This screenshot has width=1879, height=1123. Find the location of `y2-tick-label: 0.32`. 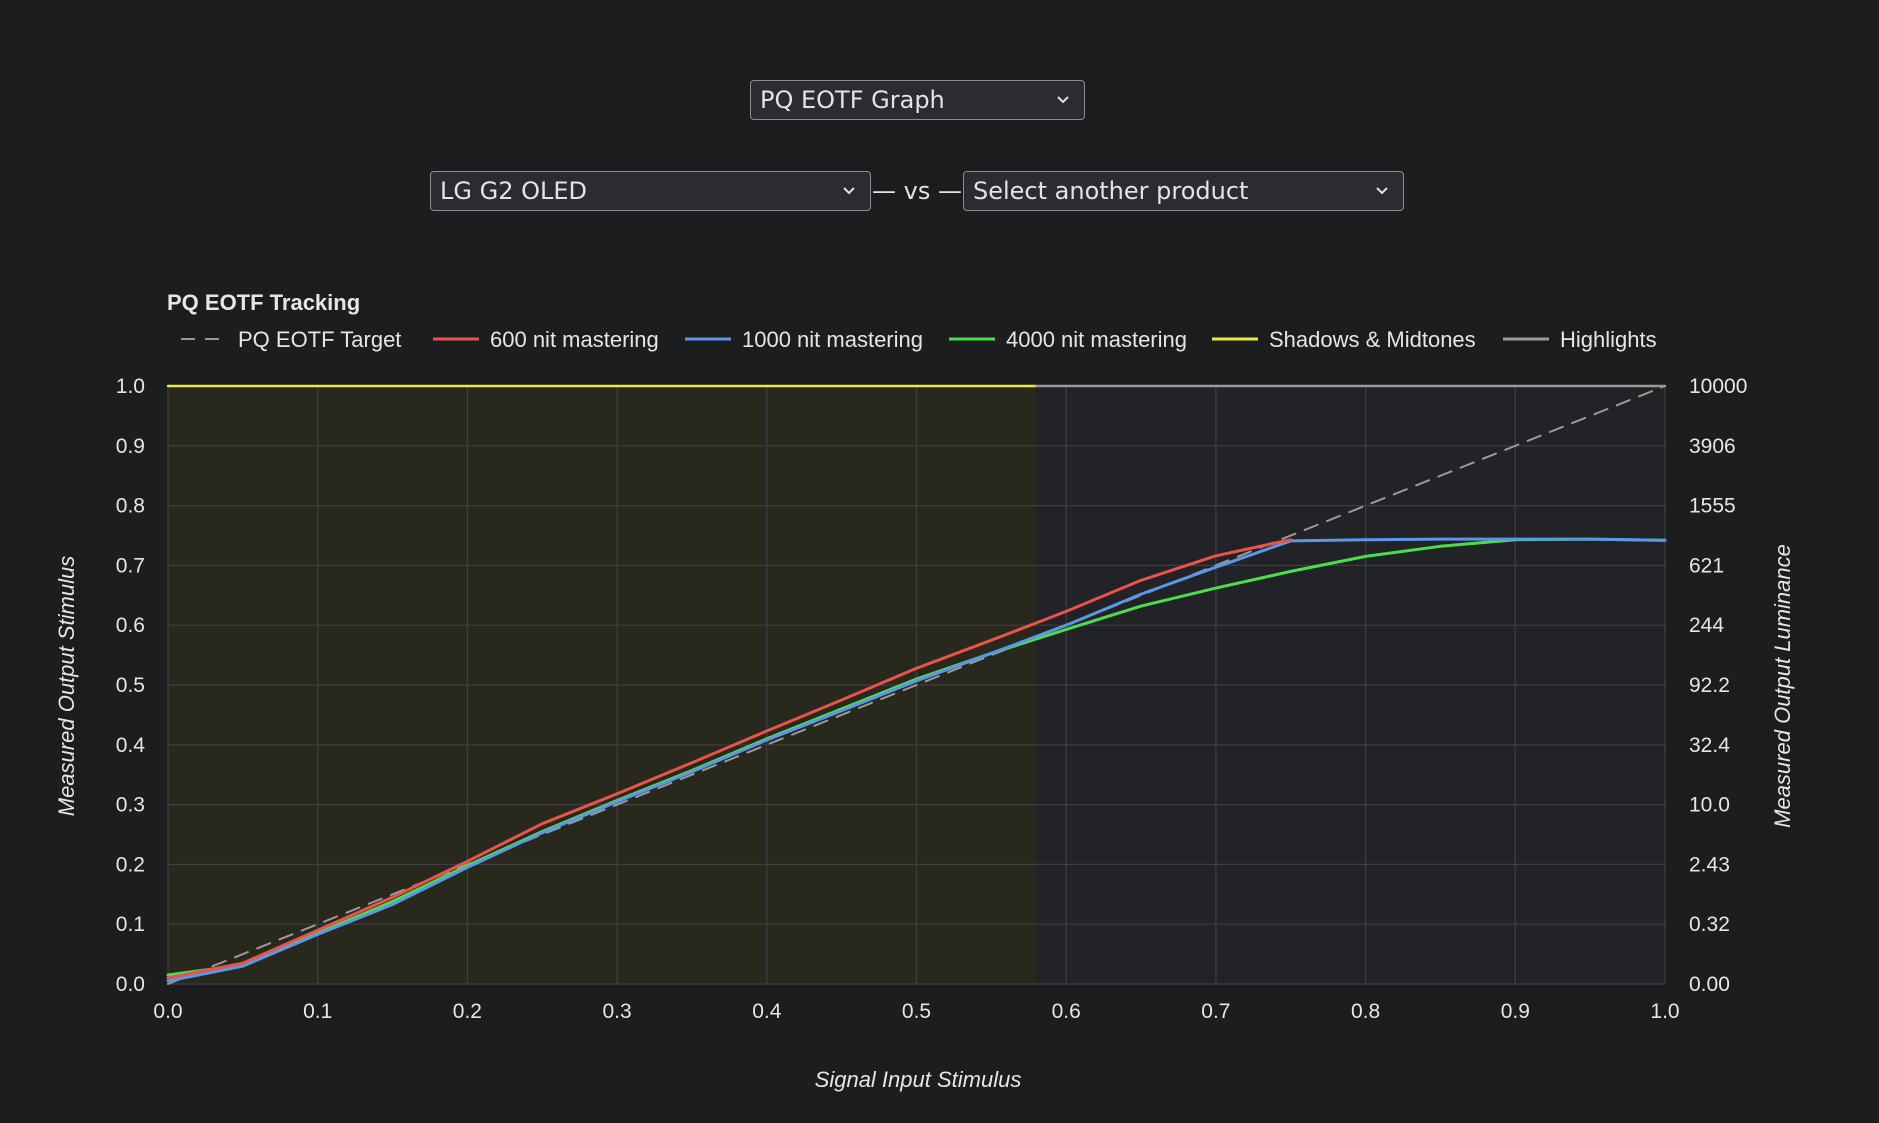

y2-tick-label: 0.32 is located at coordinates (1709, 924).